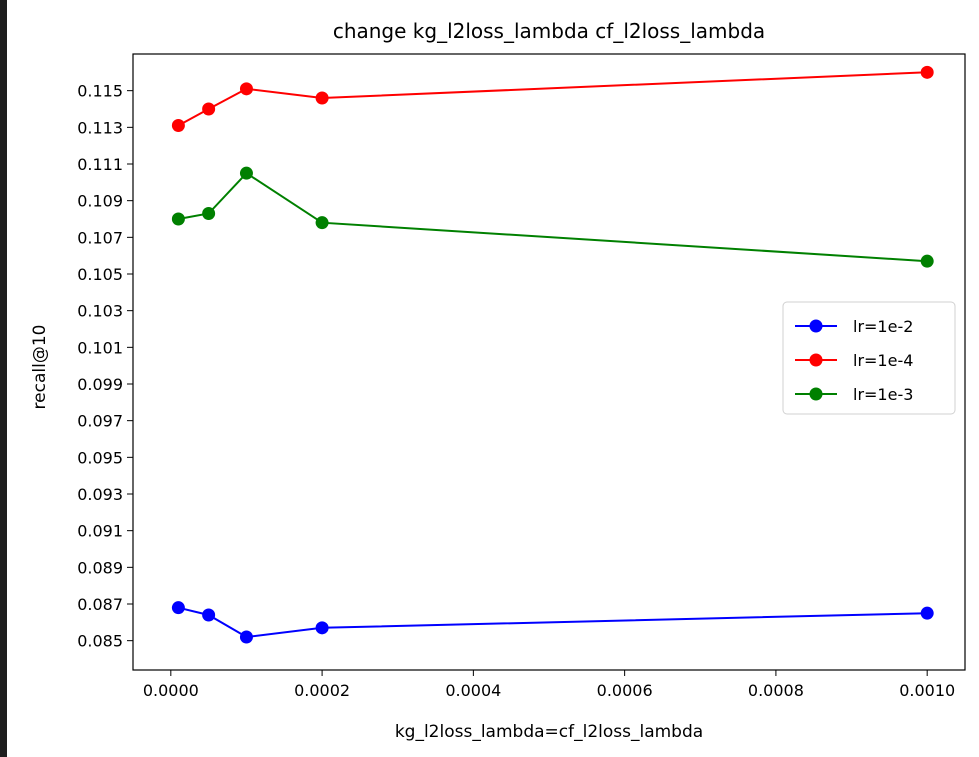 This screenshot has width=979, height=757. What do you see at coordinates (100, 237) in the screenshot?
I see `y-tick-label: 0.107` at bounding box center [100, 237].